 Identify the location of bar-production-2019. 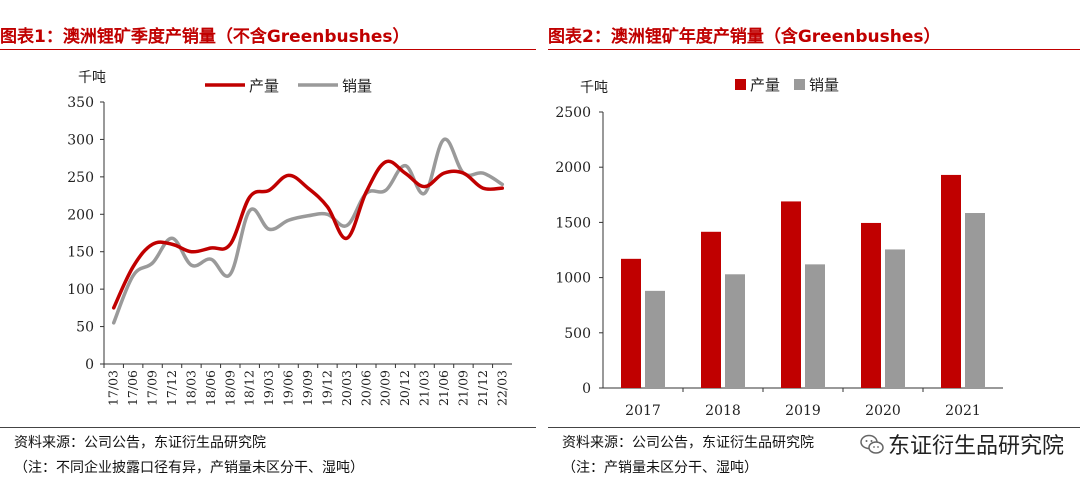
(791, 294).